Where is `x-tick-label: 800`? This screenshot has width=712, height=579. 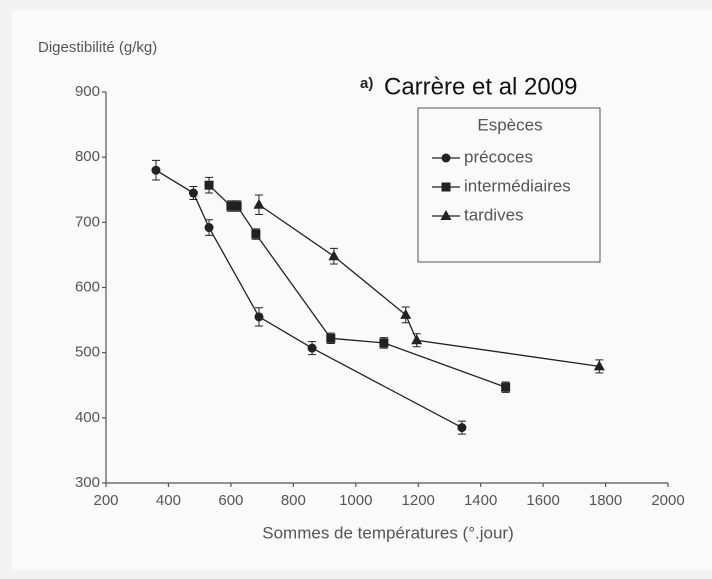
x-tick-label: 800 is located at coordinates (293, 500).